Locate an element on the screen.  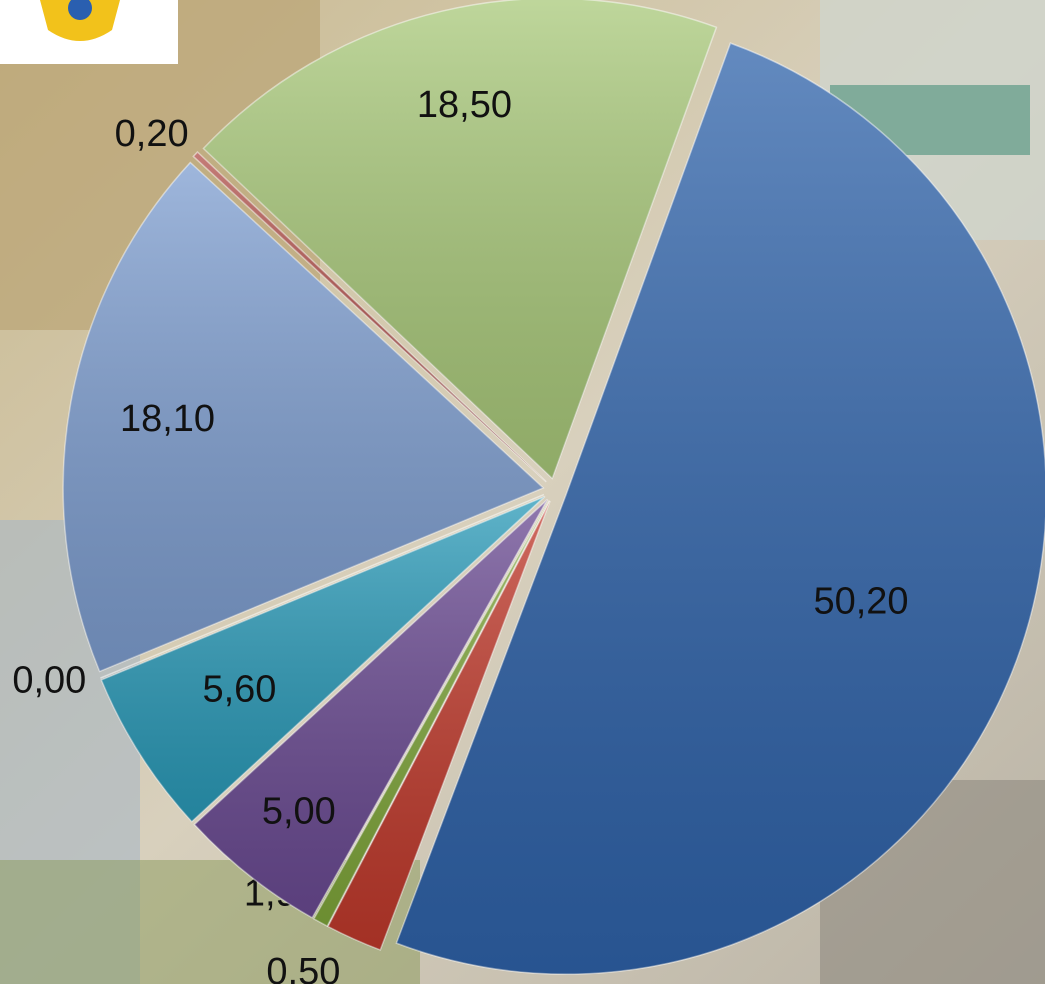
data-label: 5,00 is located at coordinates (299, 812).